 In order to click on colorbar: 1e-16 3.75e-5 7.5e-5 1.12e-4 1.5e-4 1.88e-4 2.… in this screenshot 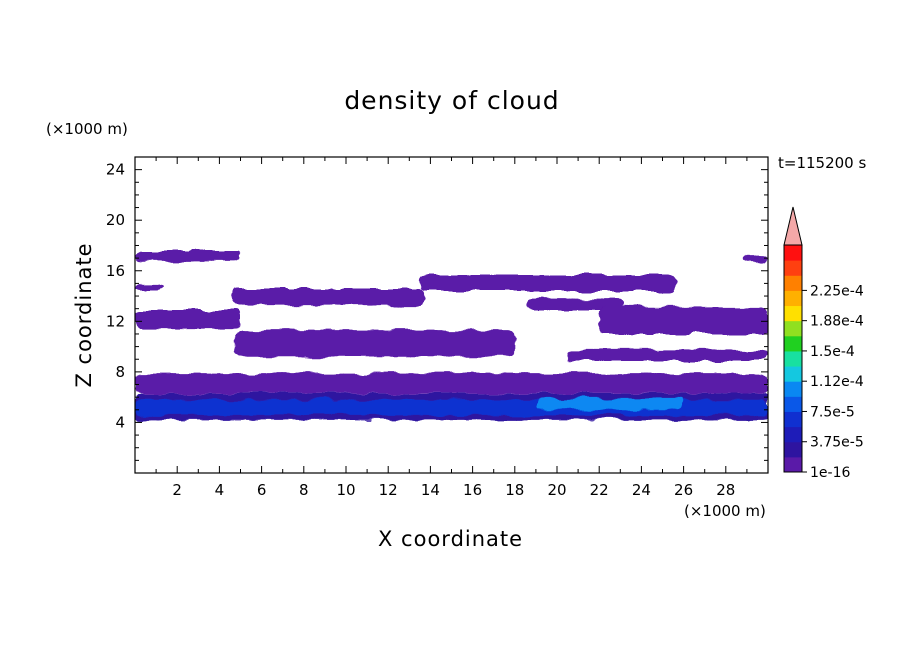, I will do `click(823, 343)`.